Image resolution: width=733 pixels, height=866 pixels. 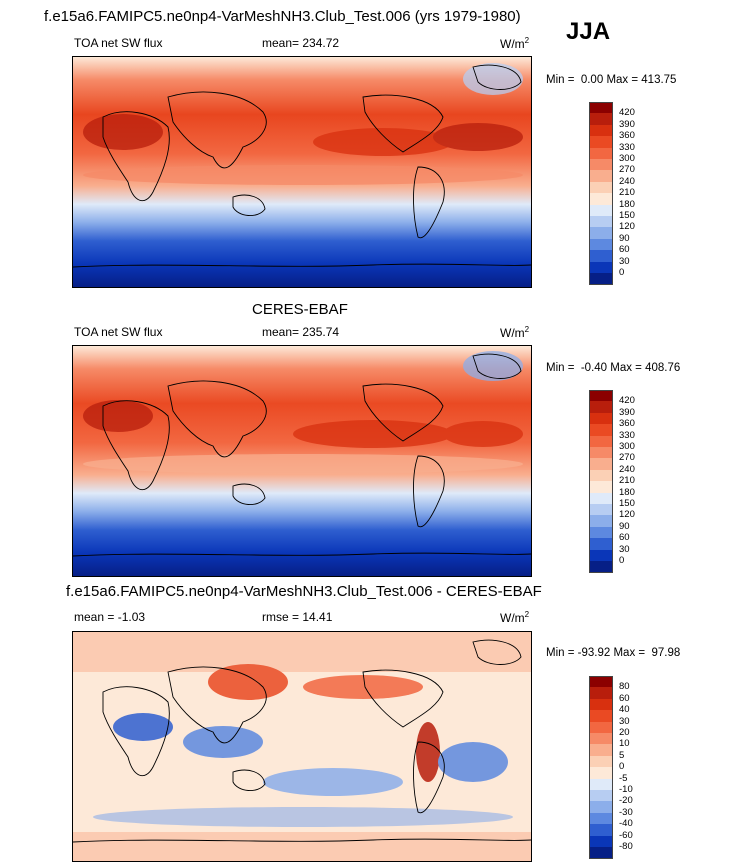 I want to click on panel1-colorbar-level-label: 180, so click(x=627, y=204).